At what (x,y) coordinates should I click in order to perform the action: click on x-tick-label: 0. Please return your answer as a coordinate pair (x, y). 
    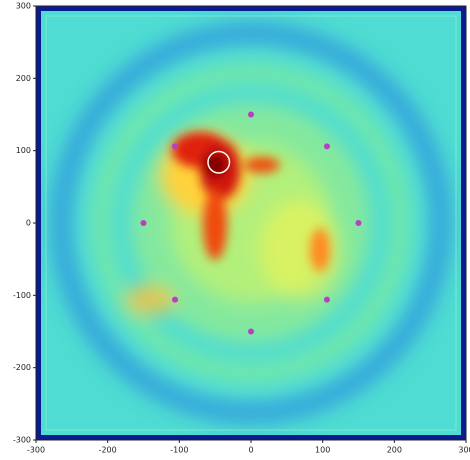
    Looking at the image, I should click on (250, 450).